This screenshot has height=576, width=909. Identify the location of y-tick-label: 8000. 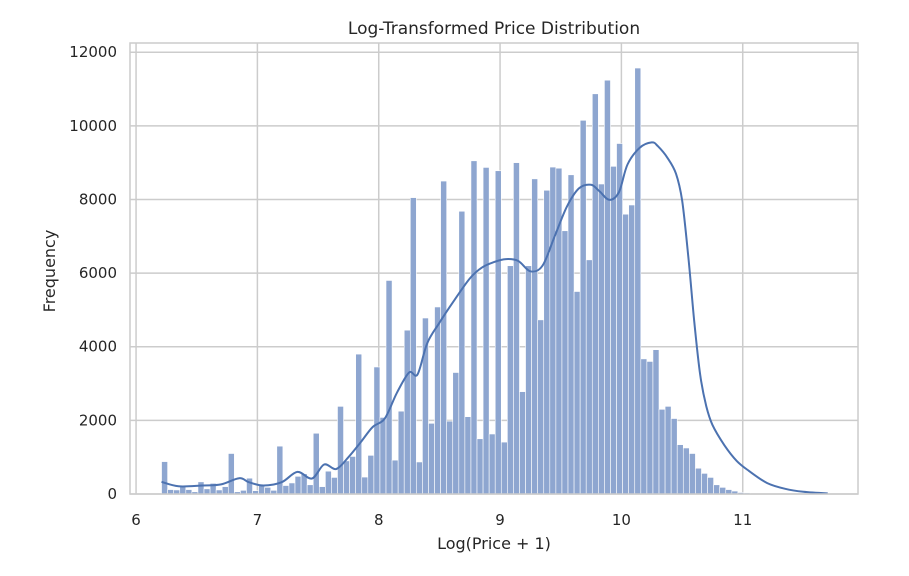
(98, 199).